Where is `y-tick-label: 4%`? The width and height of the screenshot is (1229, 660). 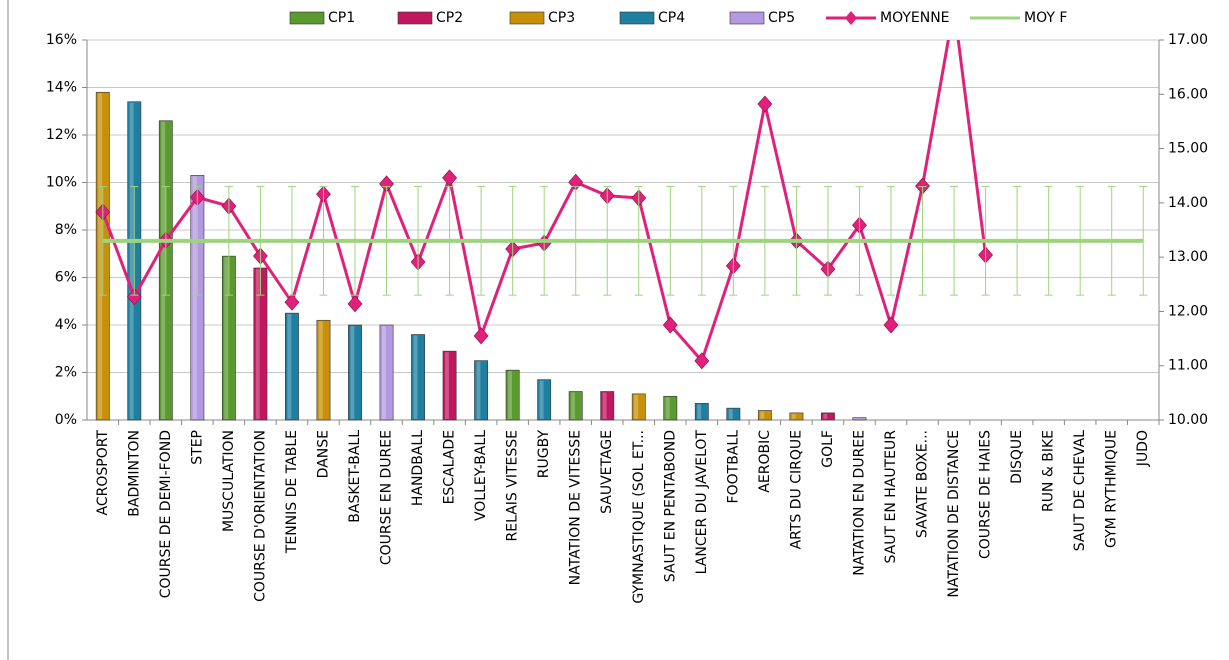
y-tick-label: 4% is located at coordinates (66, 325).